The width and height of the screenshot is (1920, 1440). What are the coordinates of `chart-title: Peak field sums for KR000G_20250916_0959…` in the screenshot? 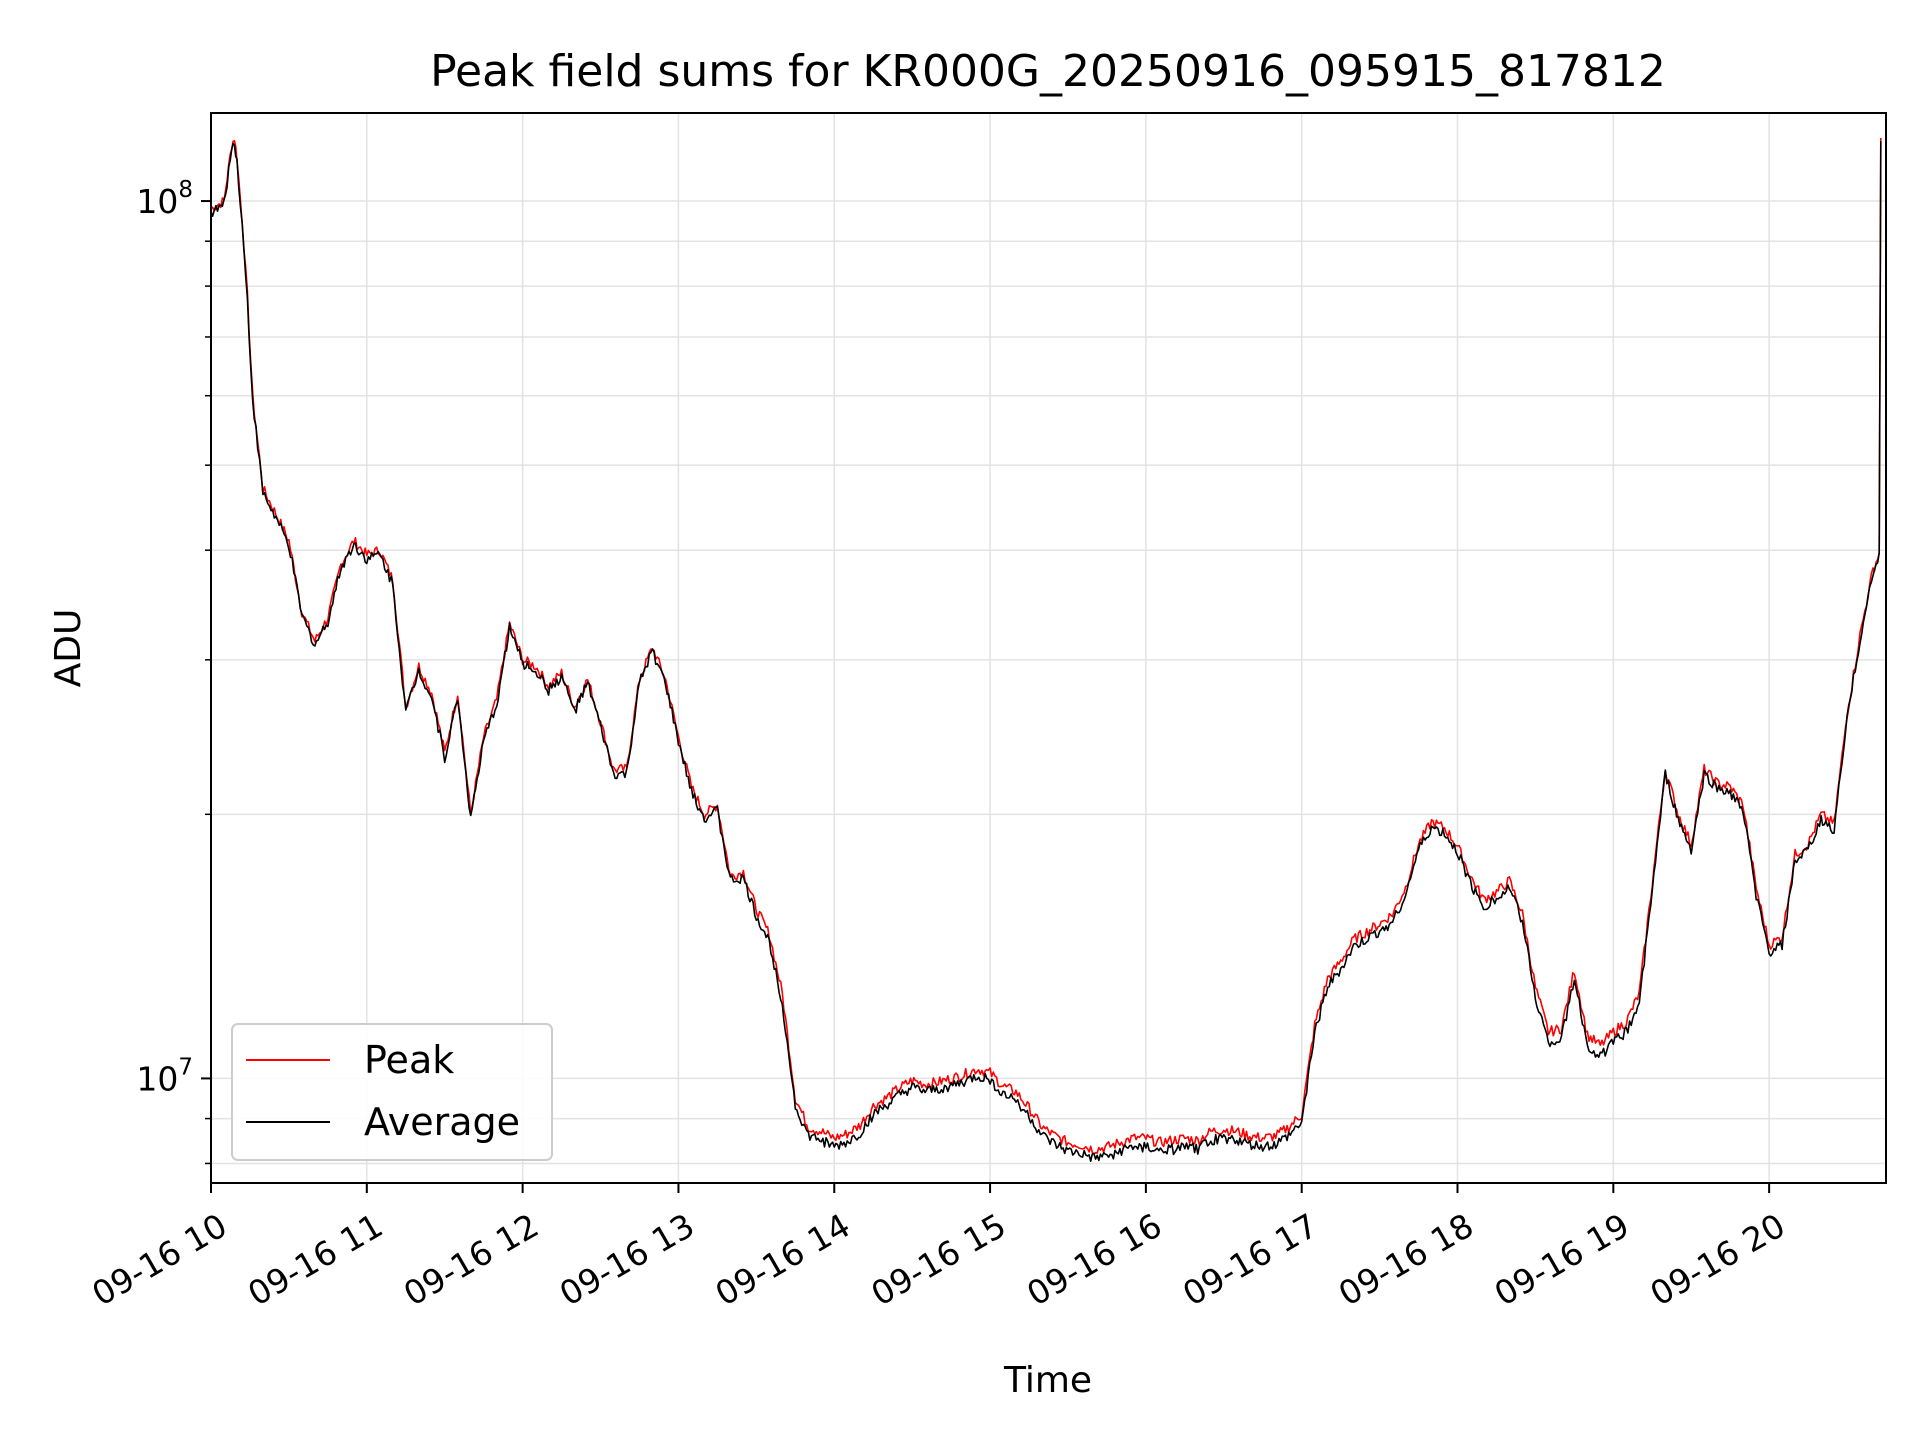 It's located at (1048, 71).